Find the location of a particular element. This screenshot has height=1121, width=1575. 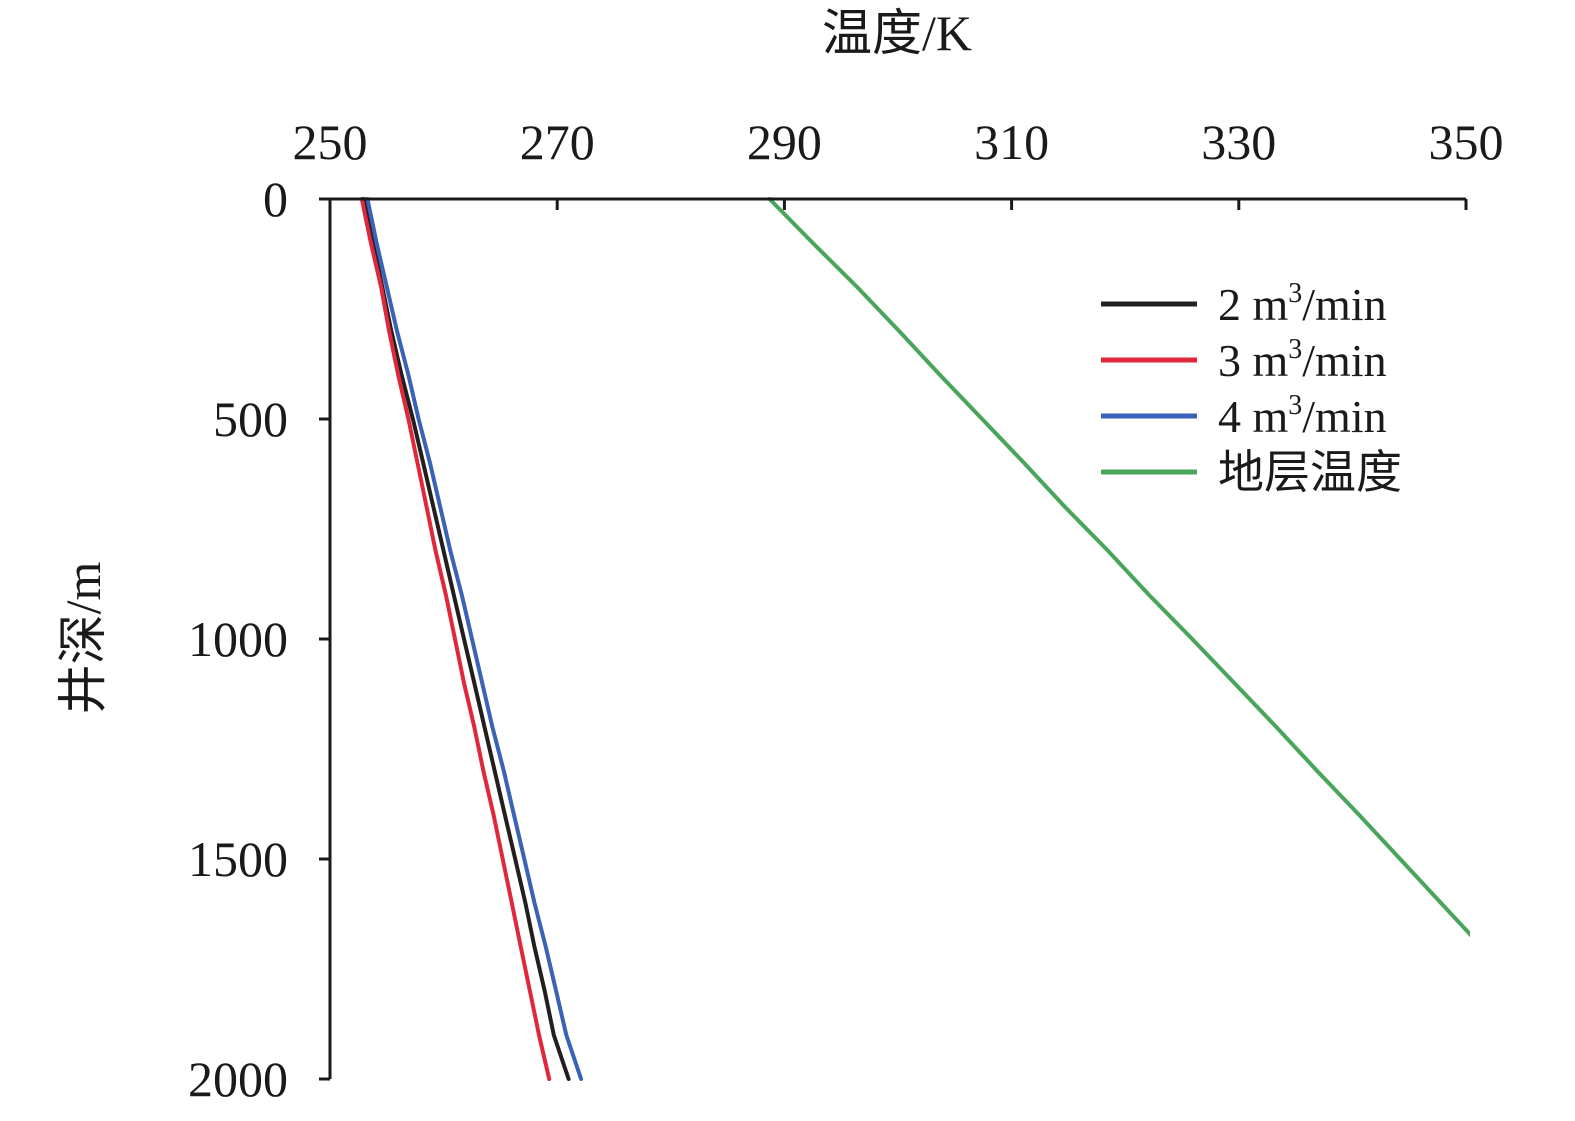

x-tick-label: 310 is located at coordinates (1011, 142).